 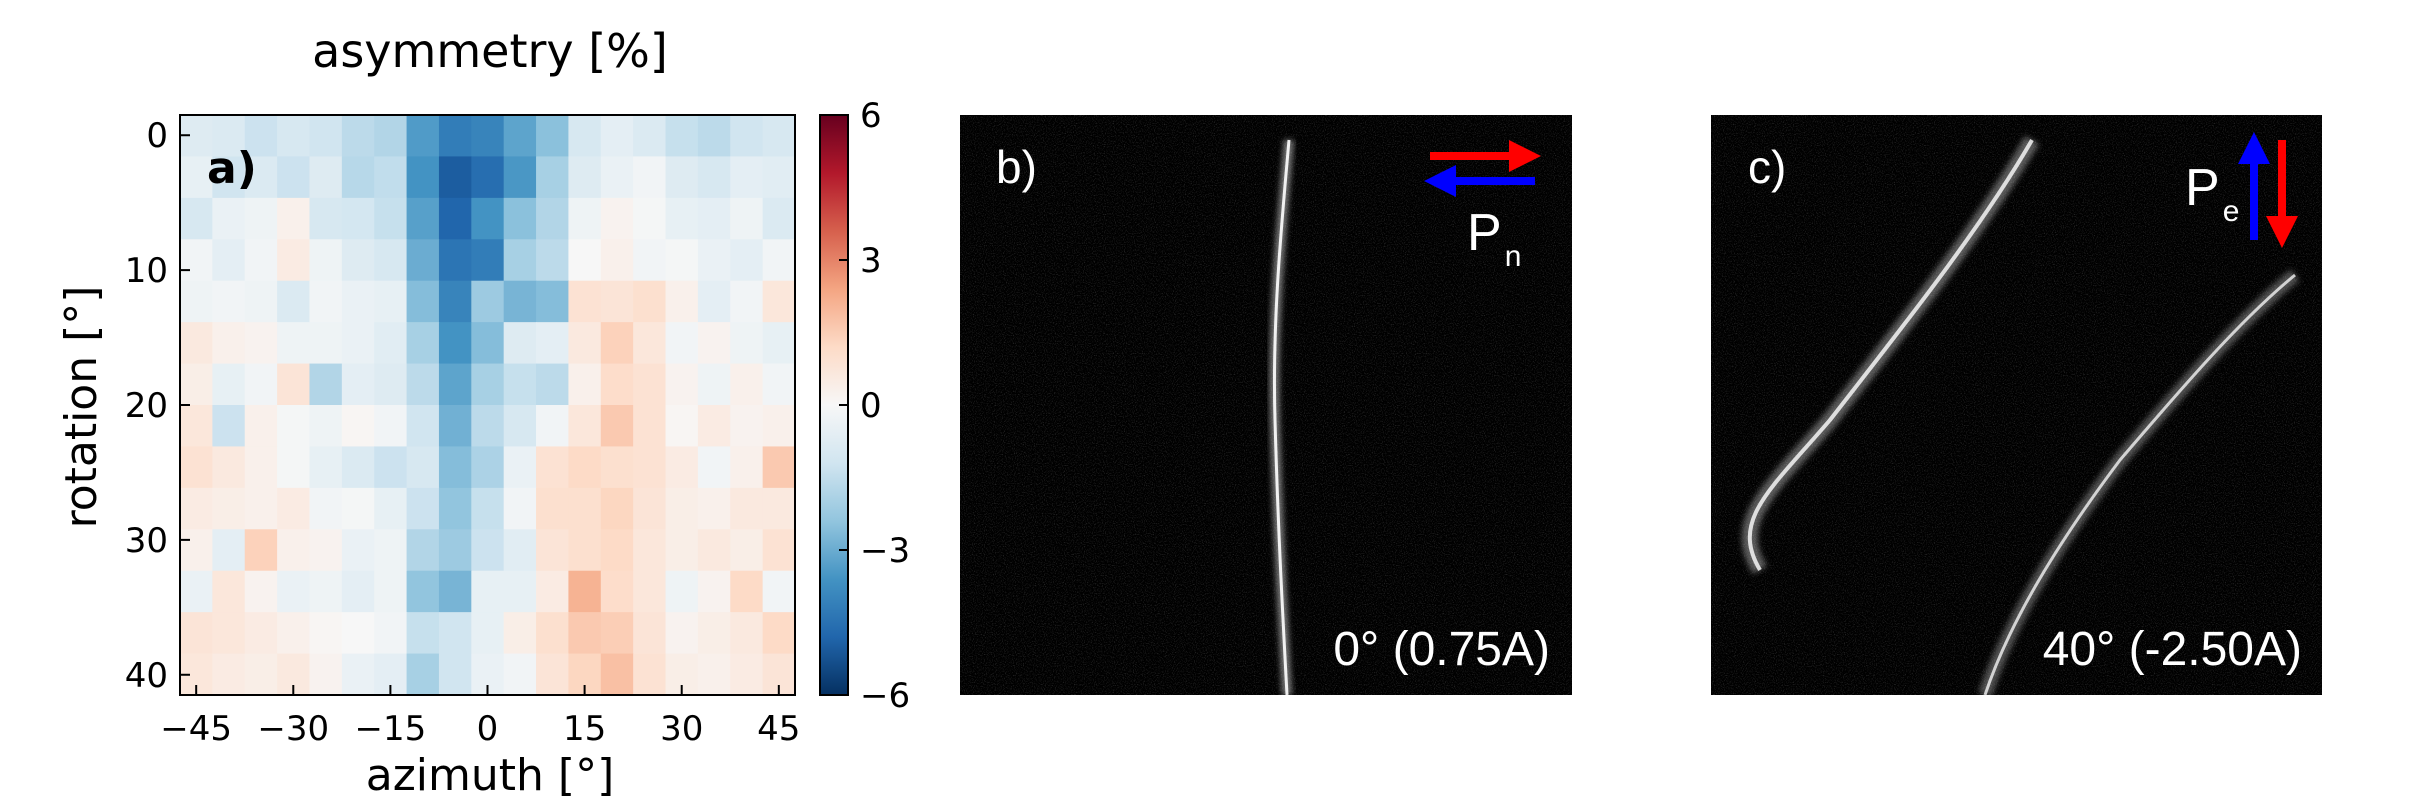 I want to click on colorbar-tick-label: 3, so click(x=871, y=261).